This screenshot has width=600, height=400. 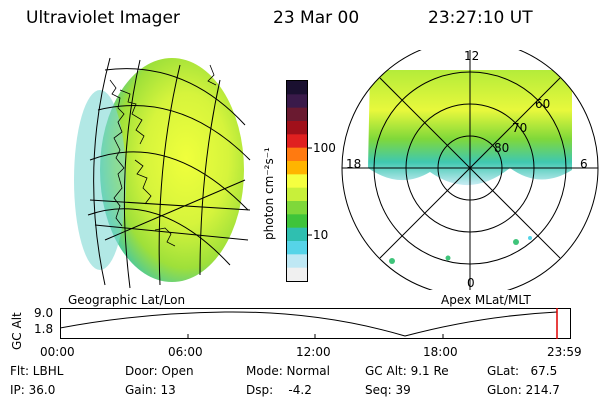 What do you see at coordinates (564, 352) in the screenshot?
I see `timeline-xtick-2359: 23:59` at bounding box center [564, 352].